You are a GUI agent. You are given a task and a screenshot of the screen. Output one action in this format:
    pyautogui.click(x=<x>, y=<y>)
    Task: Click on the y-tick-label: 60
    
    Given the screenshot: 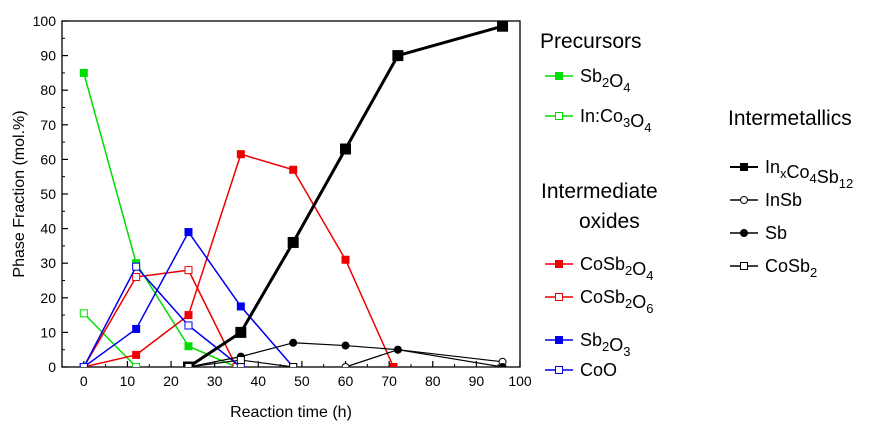 What is the action you would take?
    pyautogui.click(x=48, y=159)
    